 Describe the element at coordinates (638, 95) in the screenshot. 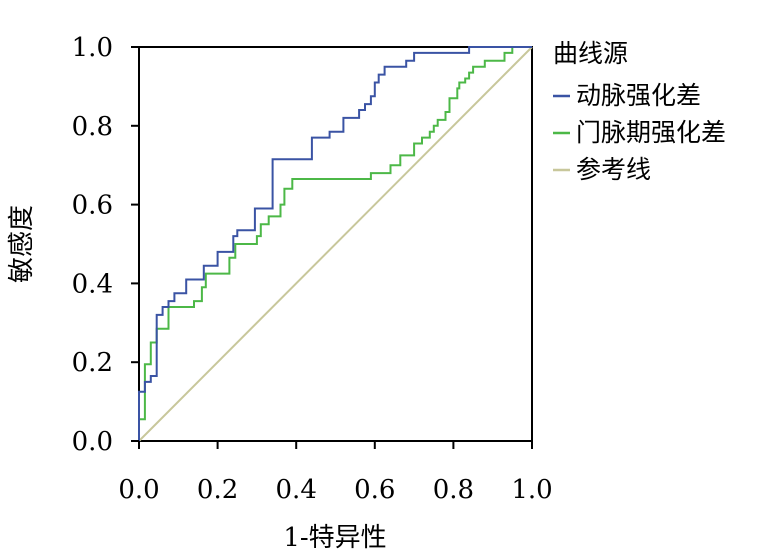

I see `legend-label-0: 动脉强化差` at that location.